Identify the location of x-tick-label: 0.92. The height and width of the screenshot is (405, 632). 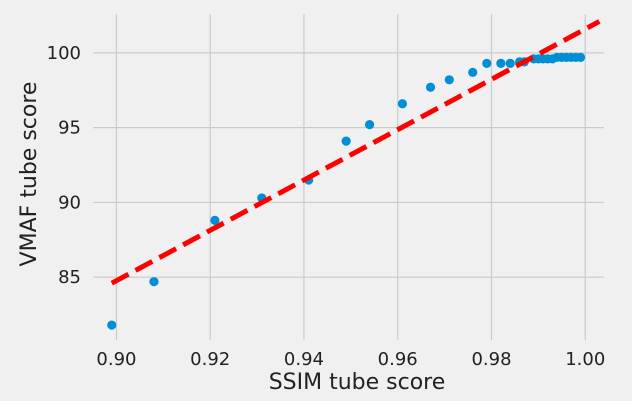
(210, 359).